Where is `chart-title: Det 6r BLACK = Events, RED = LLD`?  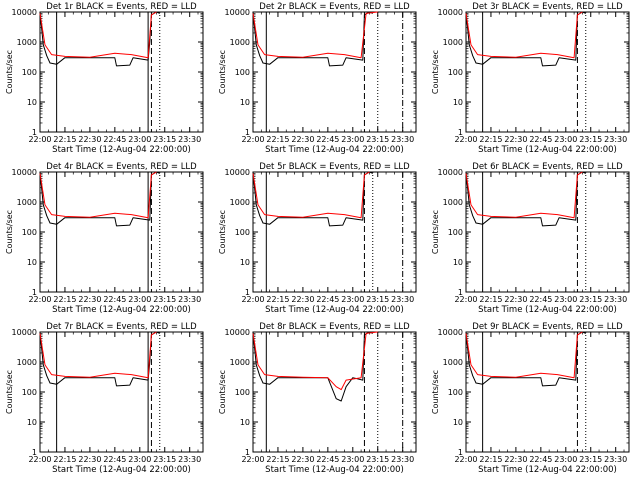
chart-title: Det 6r BLACK = Events, RED = LLD is located at coordinates (547, 167).